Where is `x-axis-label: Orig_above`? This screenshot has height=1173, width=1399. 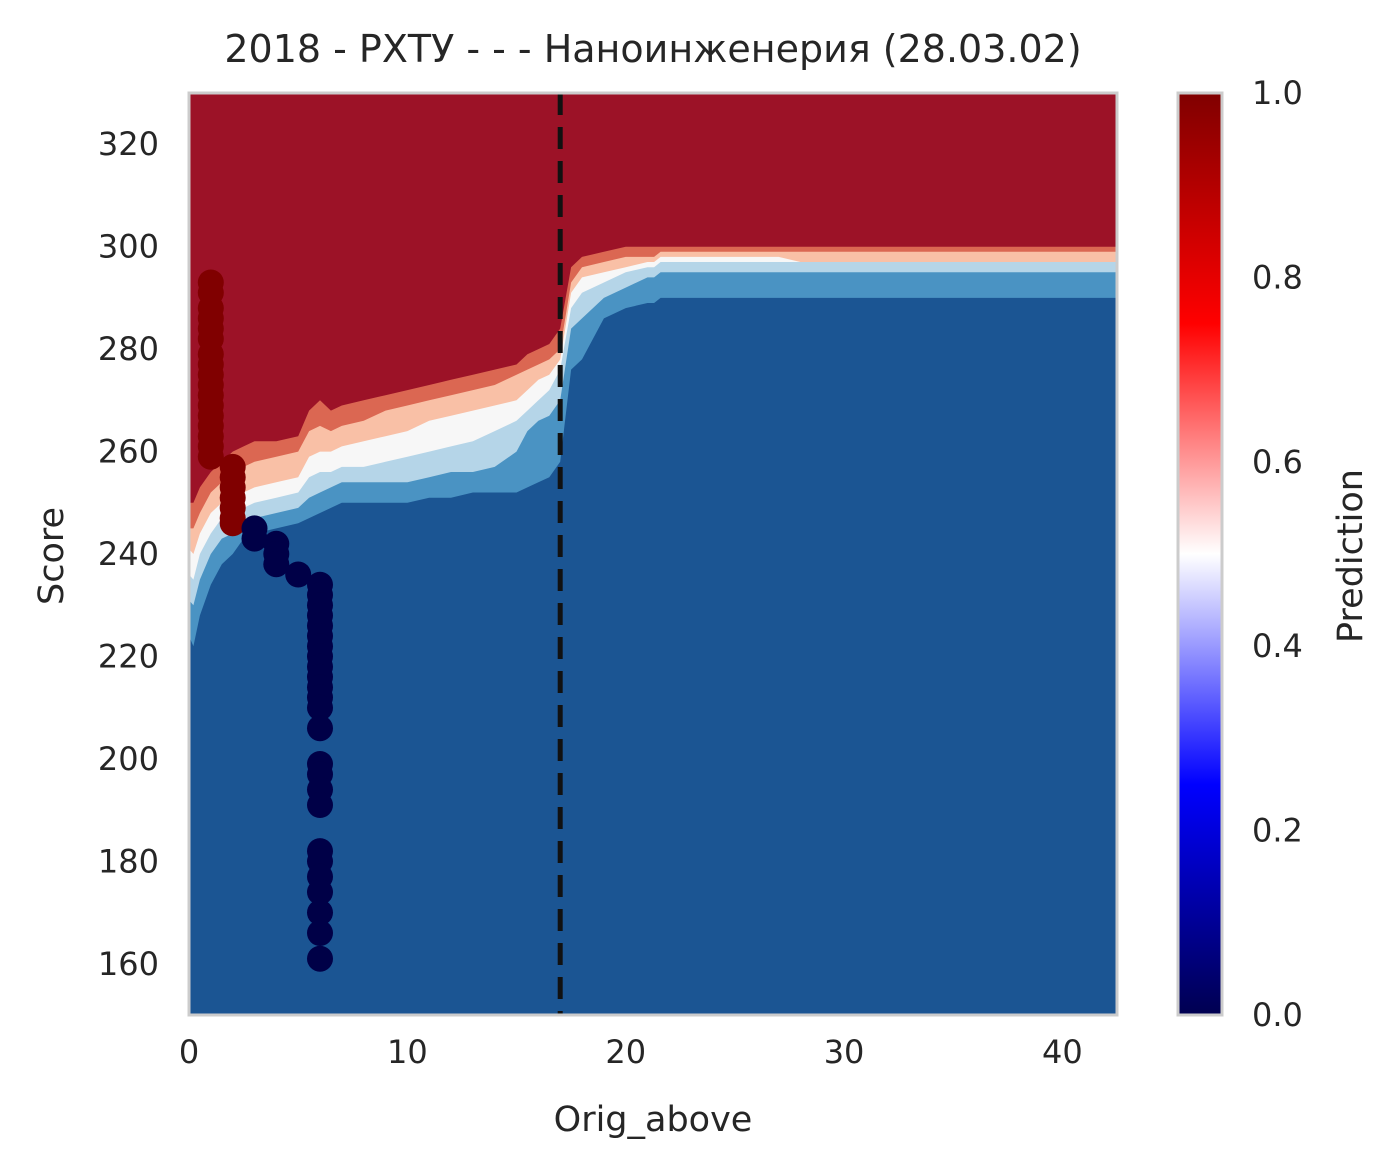
x-axis-label: Orig_above is located at coordinates (653, 1120).